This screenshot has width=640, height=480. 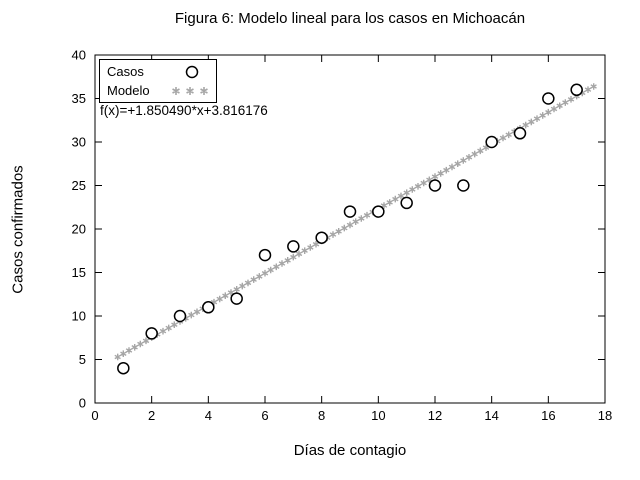 I want to click on asterisk-marker-icon, so click(x=190, y=91).